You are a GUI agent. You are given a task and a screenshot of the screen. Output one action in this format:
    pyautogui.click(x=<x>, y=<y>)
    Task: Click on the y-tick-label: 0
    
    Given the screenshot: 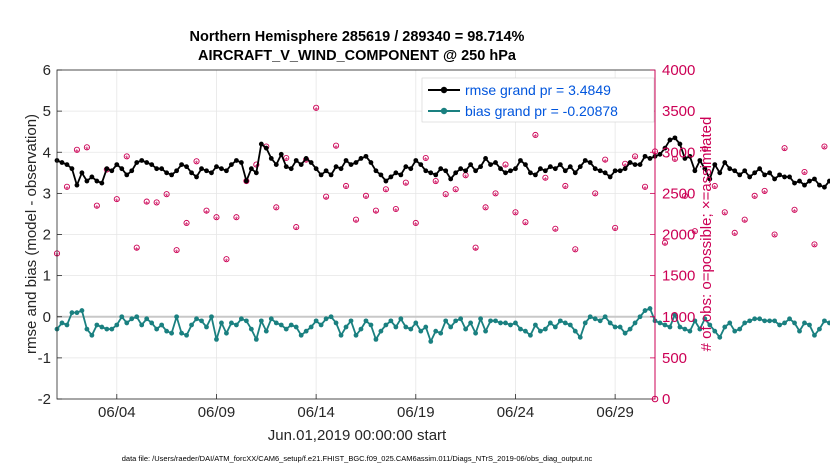 What is the action you would take?
    pyautogui.click(x=47, y=317)
    